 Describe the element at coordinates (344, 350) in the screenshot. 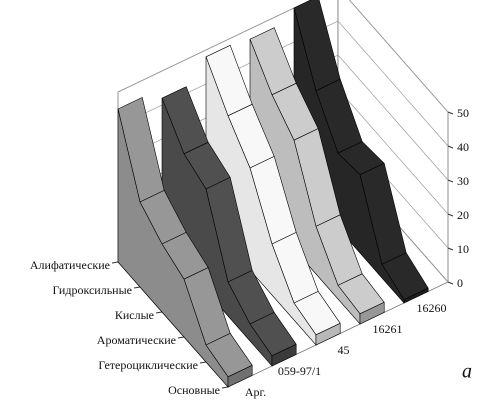

I see `series-label: 45` at that location.